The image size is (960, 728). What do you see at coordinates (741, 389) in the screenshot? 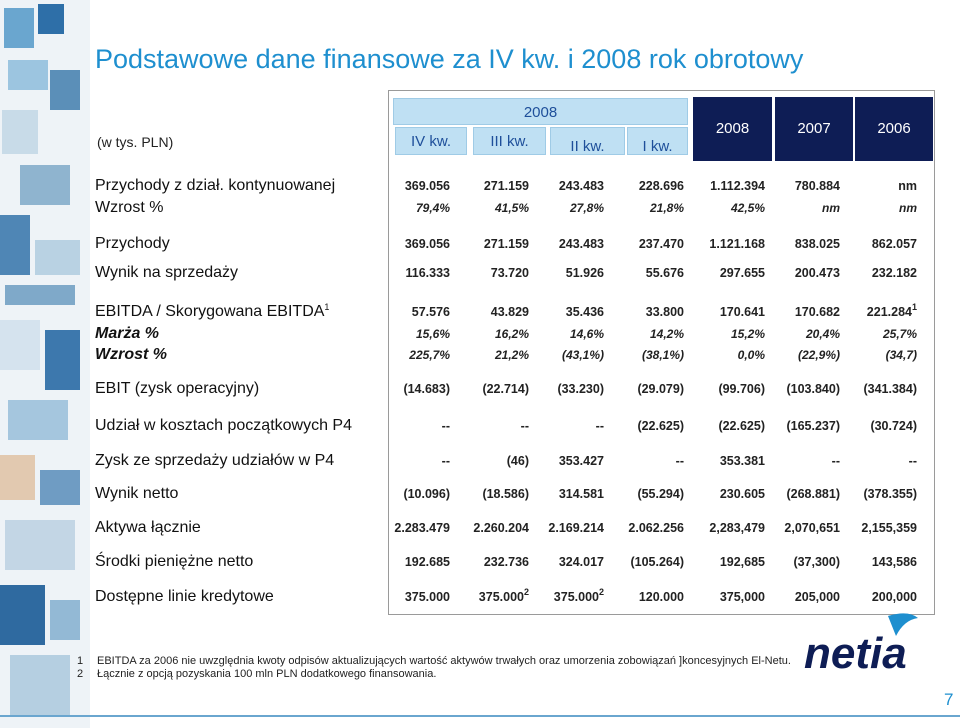
I see `cell: (99.706)` at bounding box center [741, 389].